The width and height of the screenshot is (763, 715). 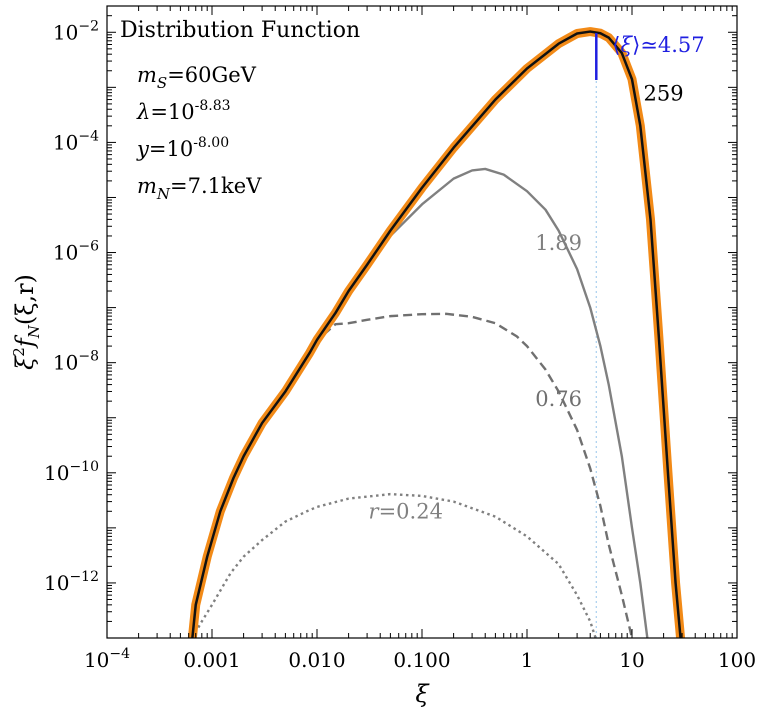 I want to click on param-exponent: -8.00, so click(x=211, y=143).